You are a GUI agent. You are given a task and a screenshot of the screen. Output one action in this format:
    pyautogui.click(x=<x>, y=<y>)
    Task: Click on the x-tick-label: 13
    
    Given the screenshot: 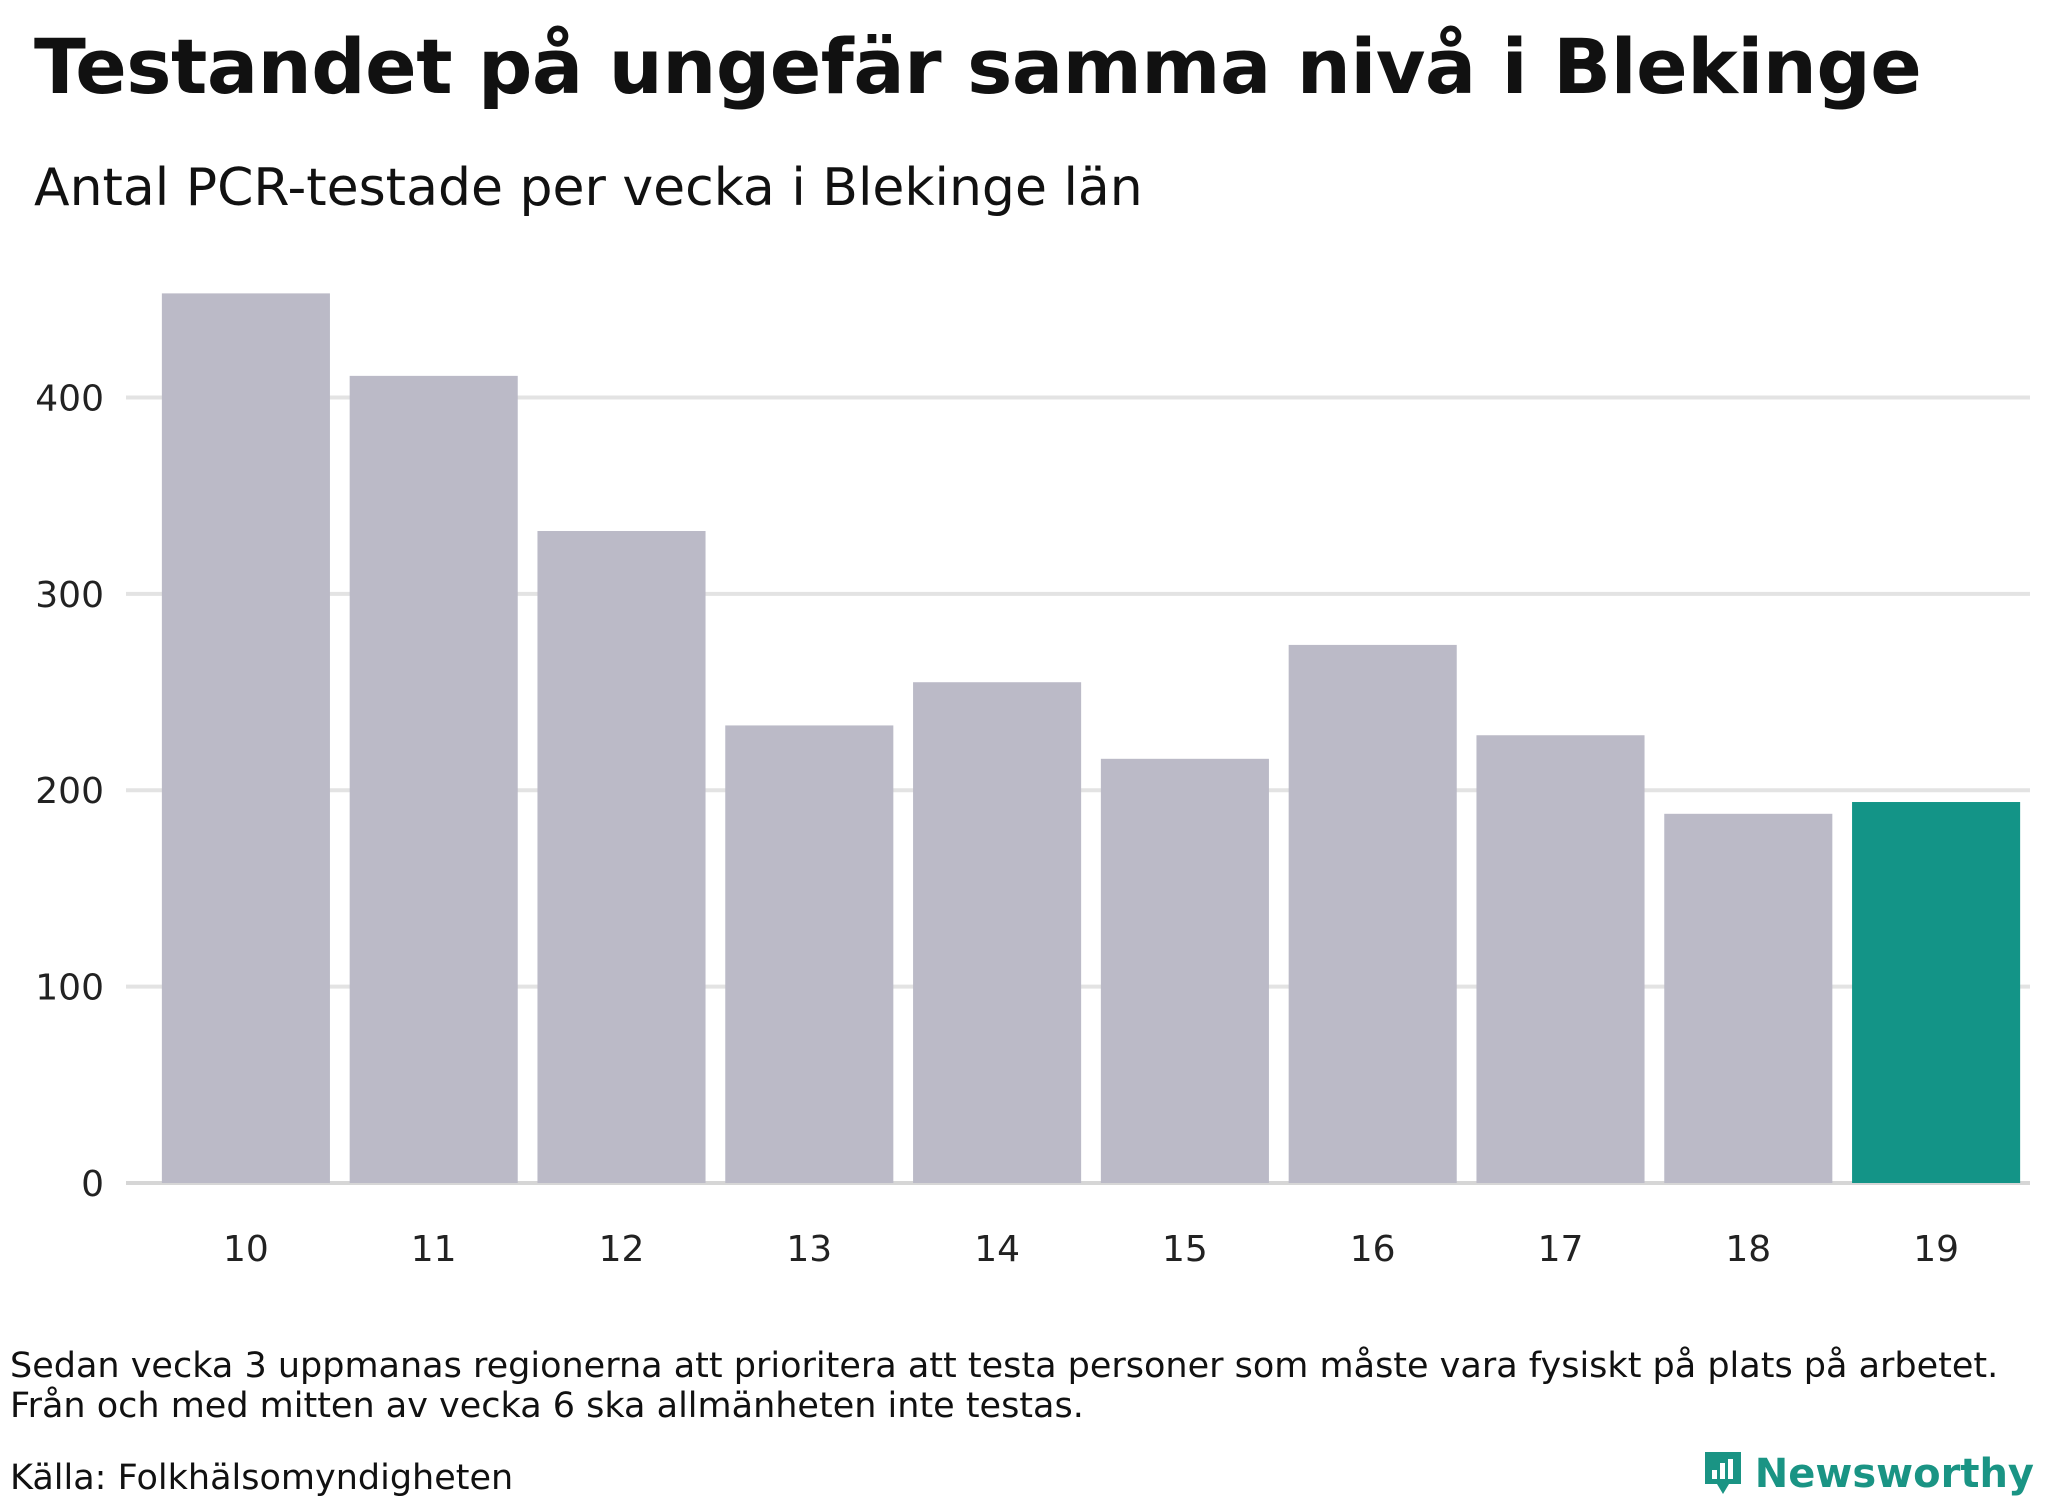 What is the action you would take?
    pyautogui.click(x=809, y=1249)
    